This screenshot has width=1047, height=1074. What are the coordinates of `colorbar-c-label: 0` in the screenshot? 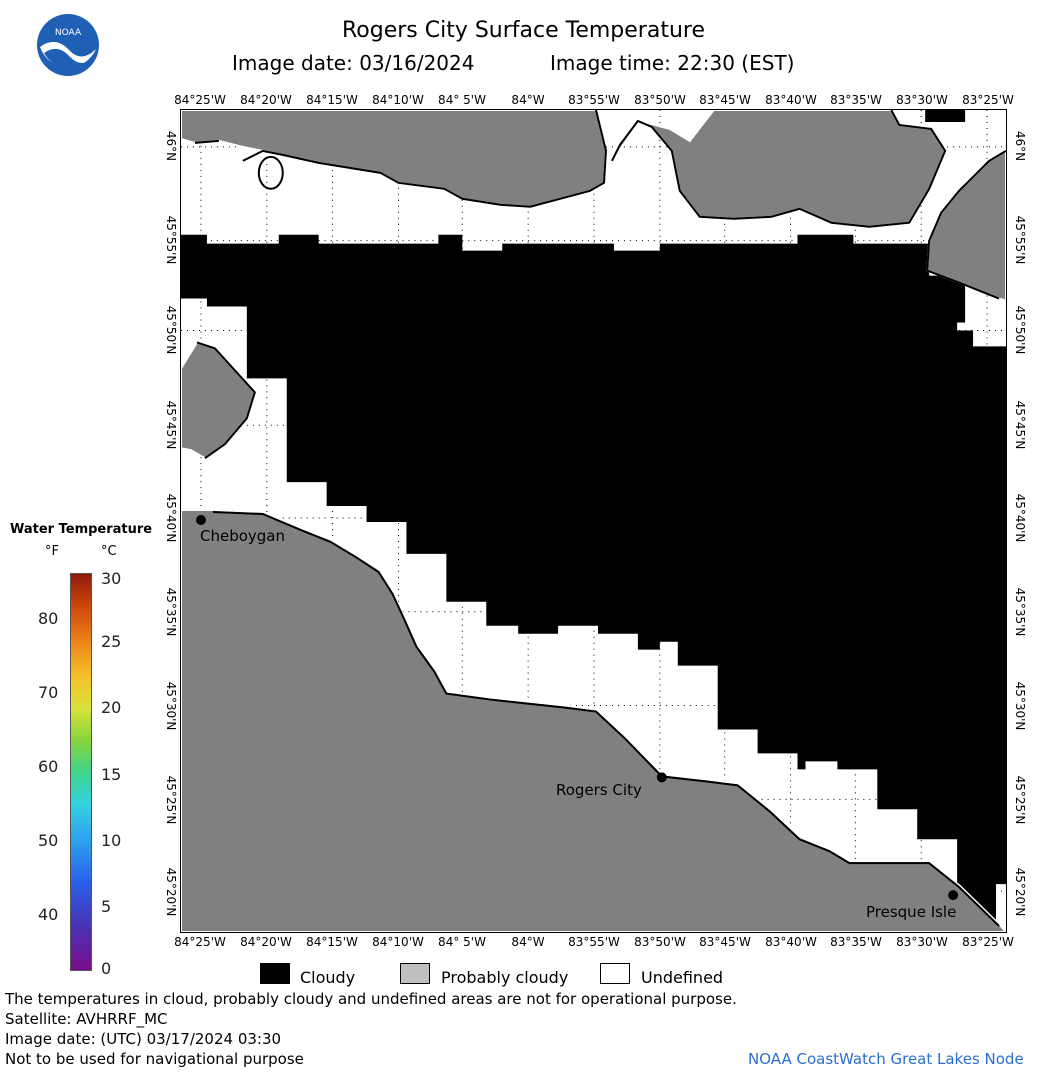 It's located at (106, 968).